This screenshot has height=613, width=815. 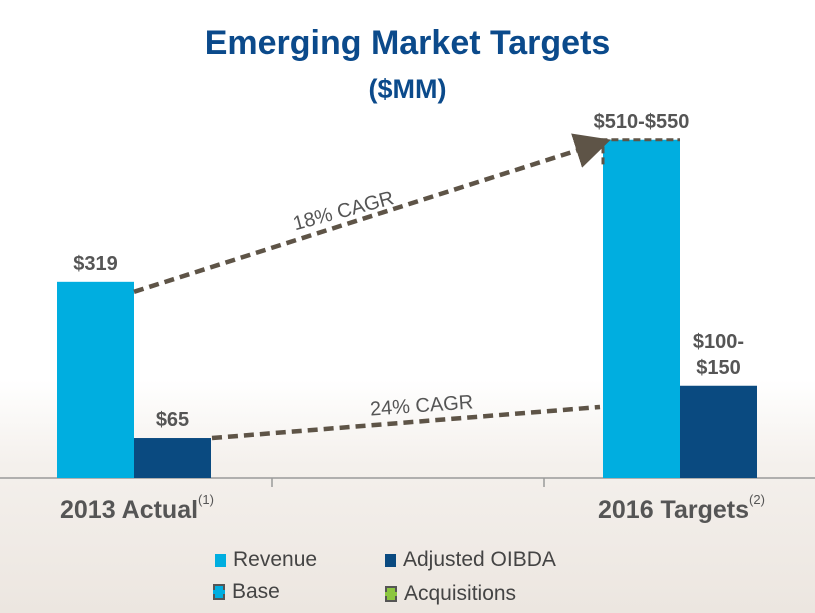 I want to click on legend-base: Base, so click(x=246, y=592).